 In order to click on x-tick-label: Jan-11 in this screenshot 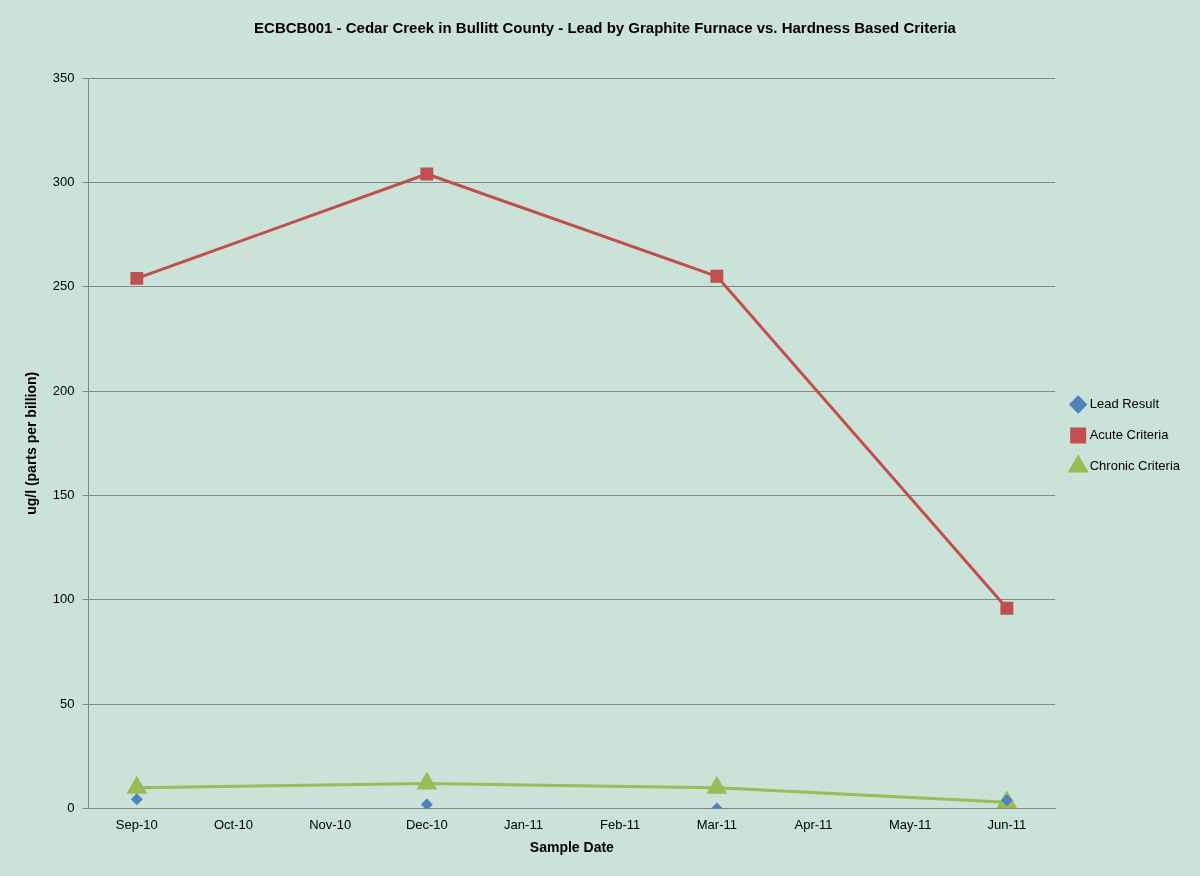, I will do `click(523, 824)`.